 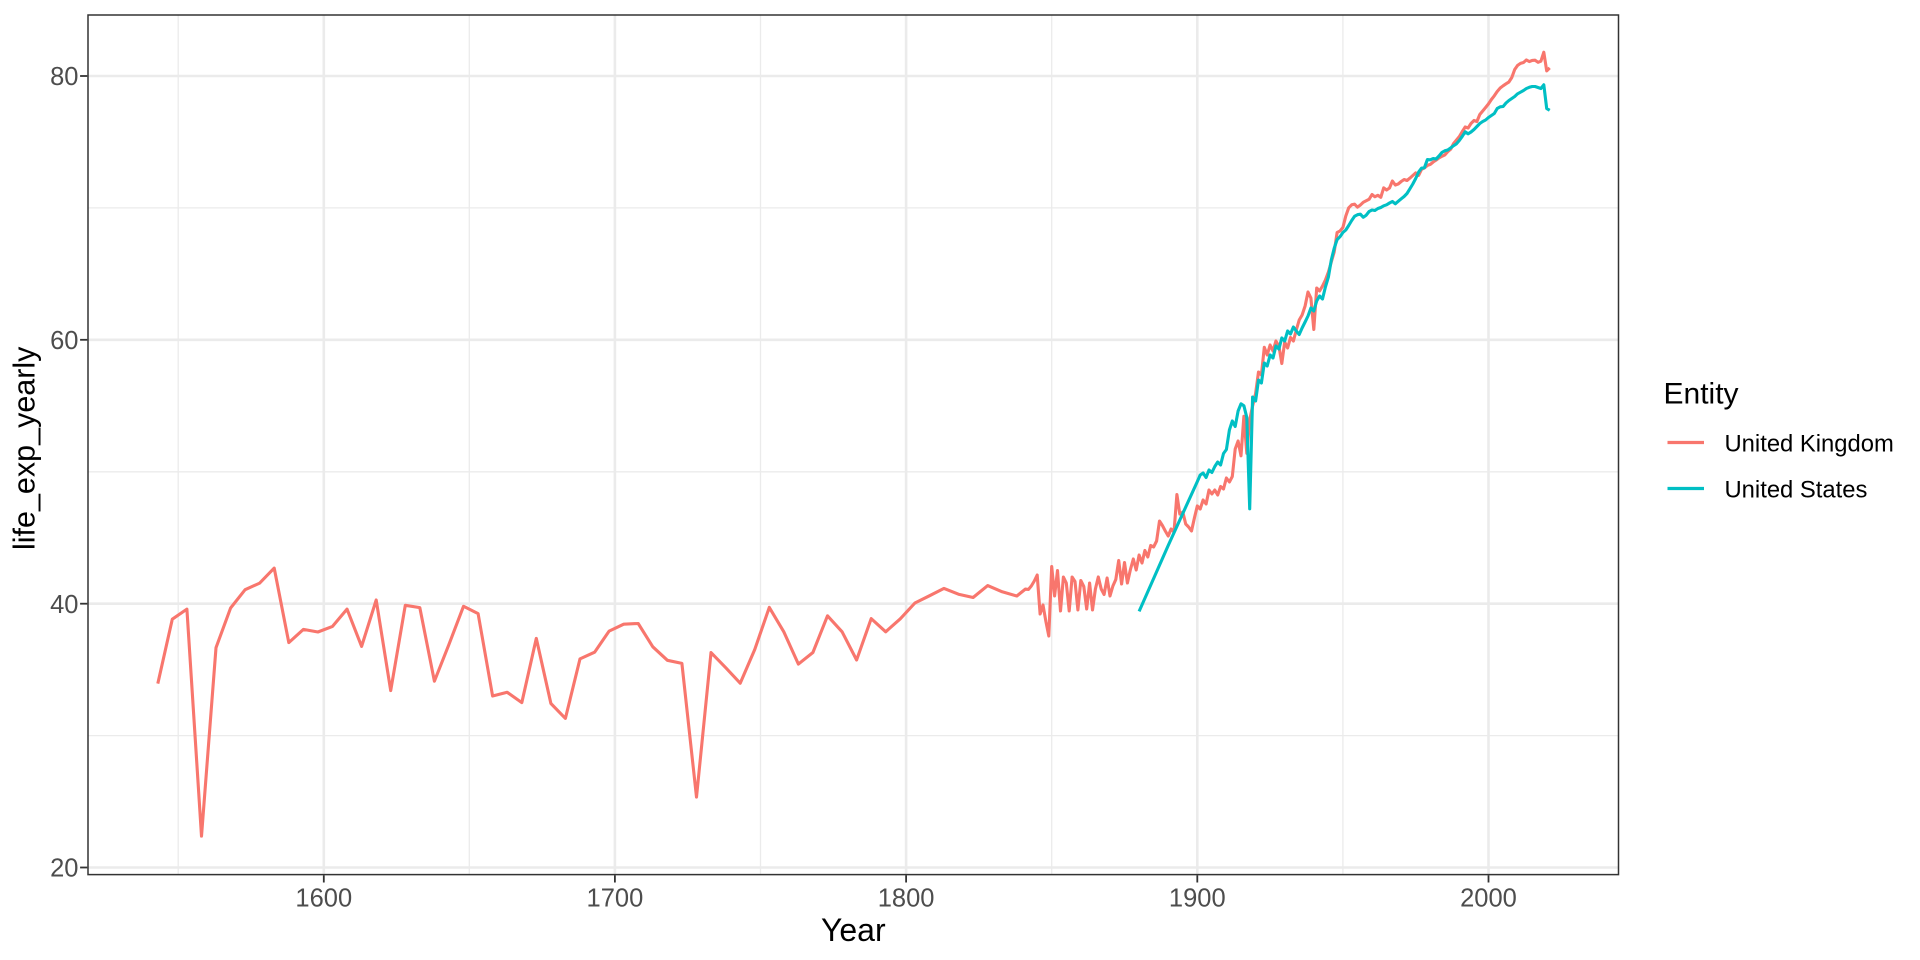 What do you see at coordinates (906, 899) in the screenshot?
I see `svg-text: 1800` at bounding box center [906, 899].